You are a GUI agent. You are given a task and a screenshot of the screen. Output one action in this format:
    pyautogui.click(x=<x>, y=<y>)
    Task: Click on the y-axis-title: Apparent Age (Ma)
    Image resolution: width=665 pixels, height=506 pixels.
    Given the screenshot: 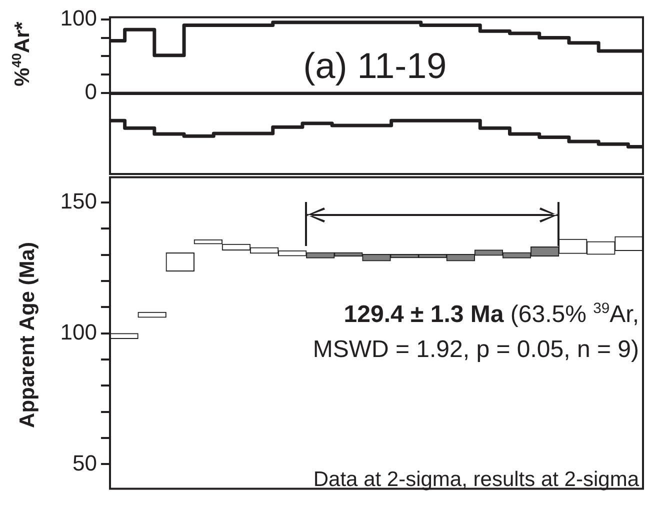 What is the action you would take?
    pyautogui.click(x=28, y=335)
    